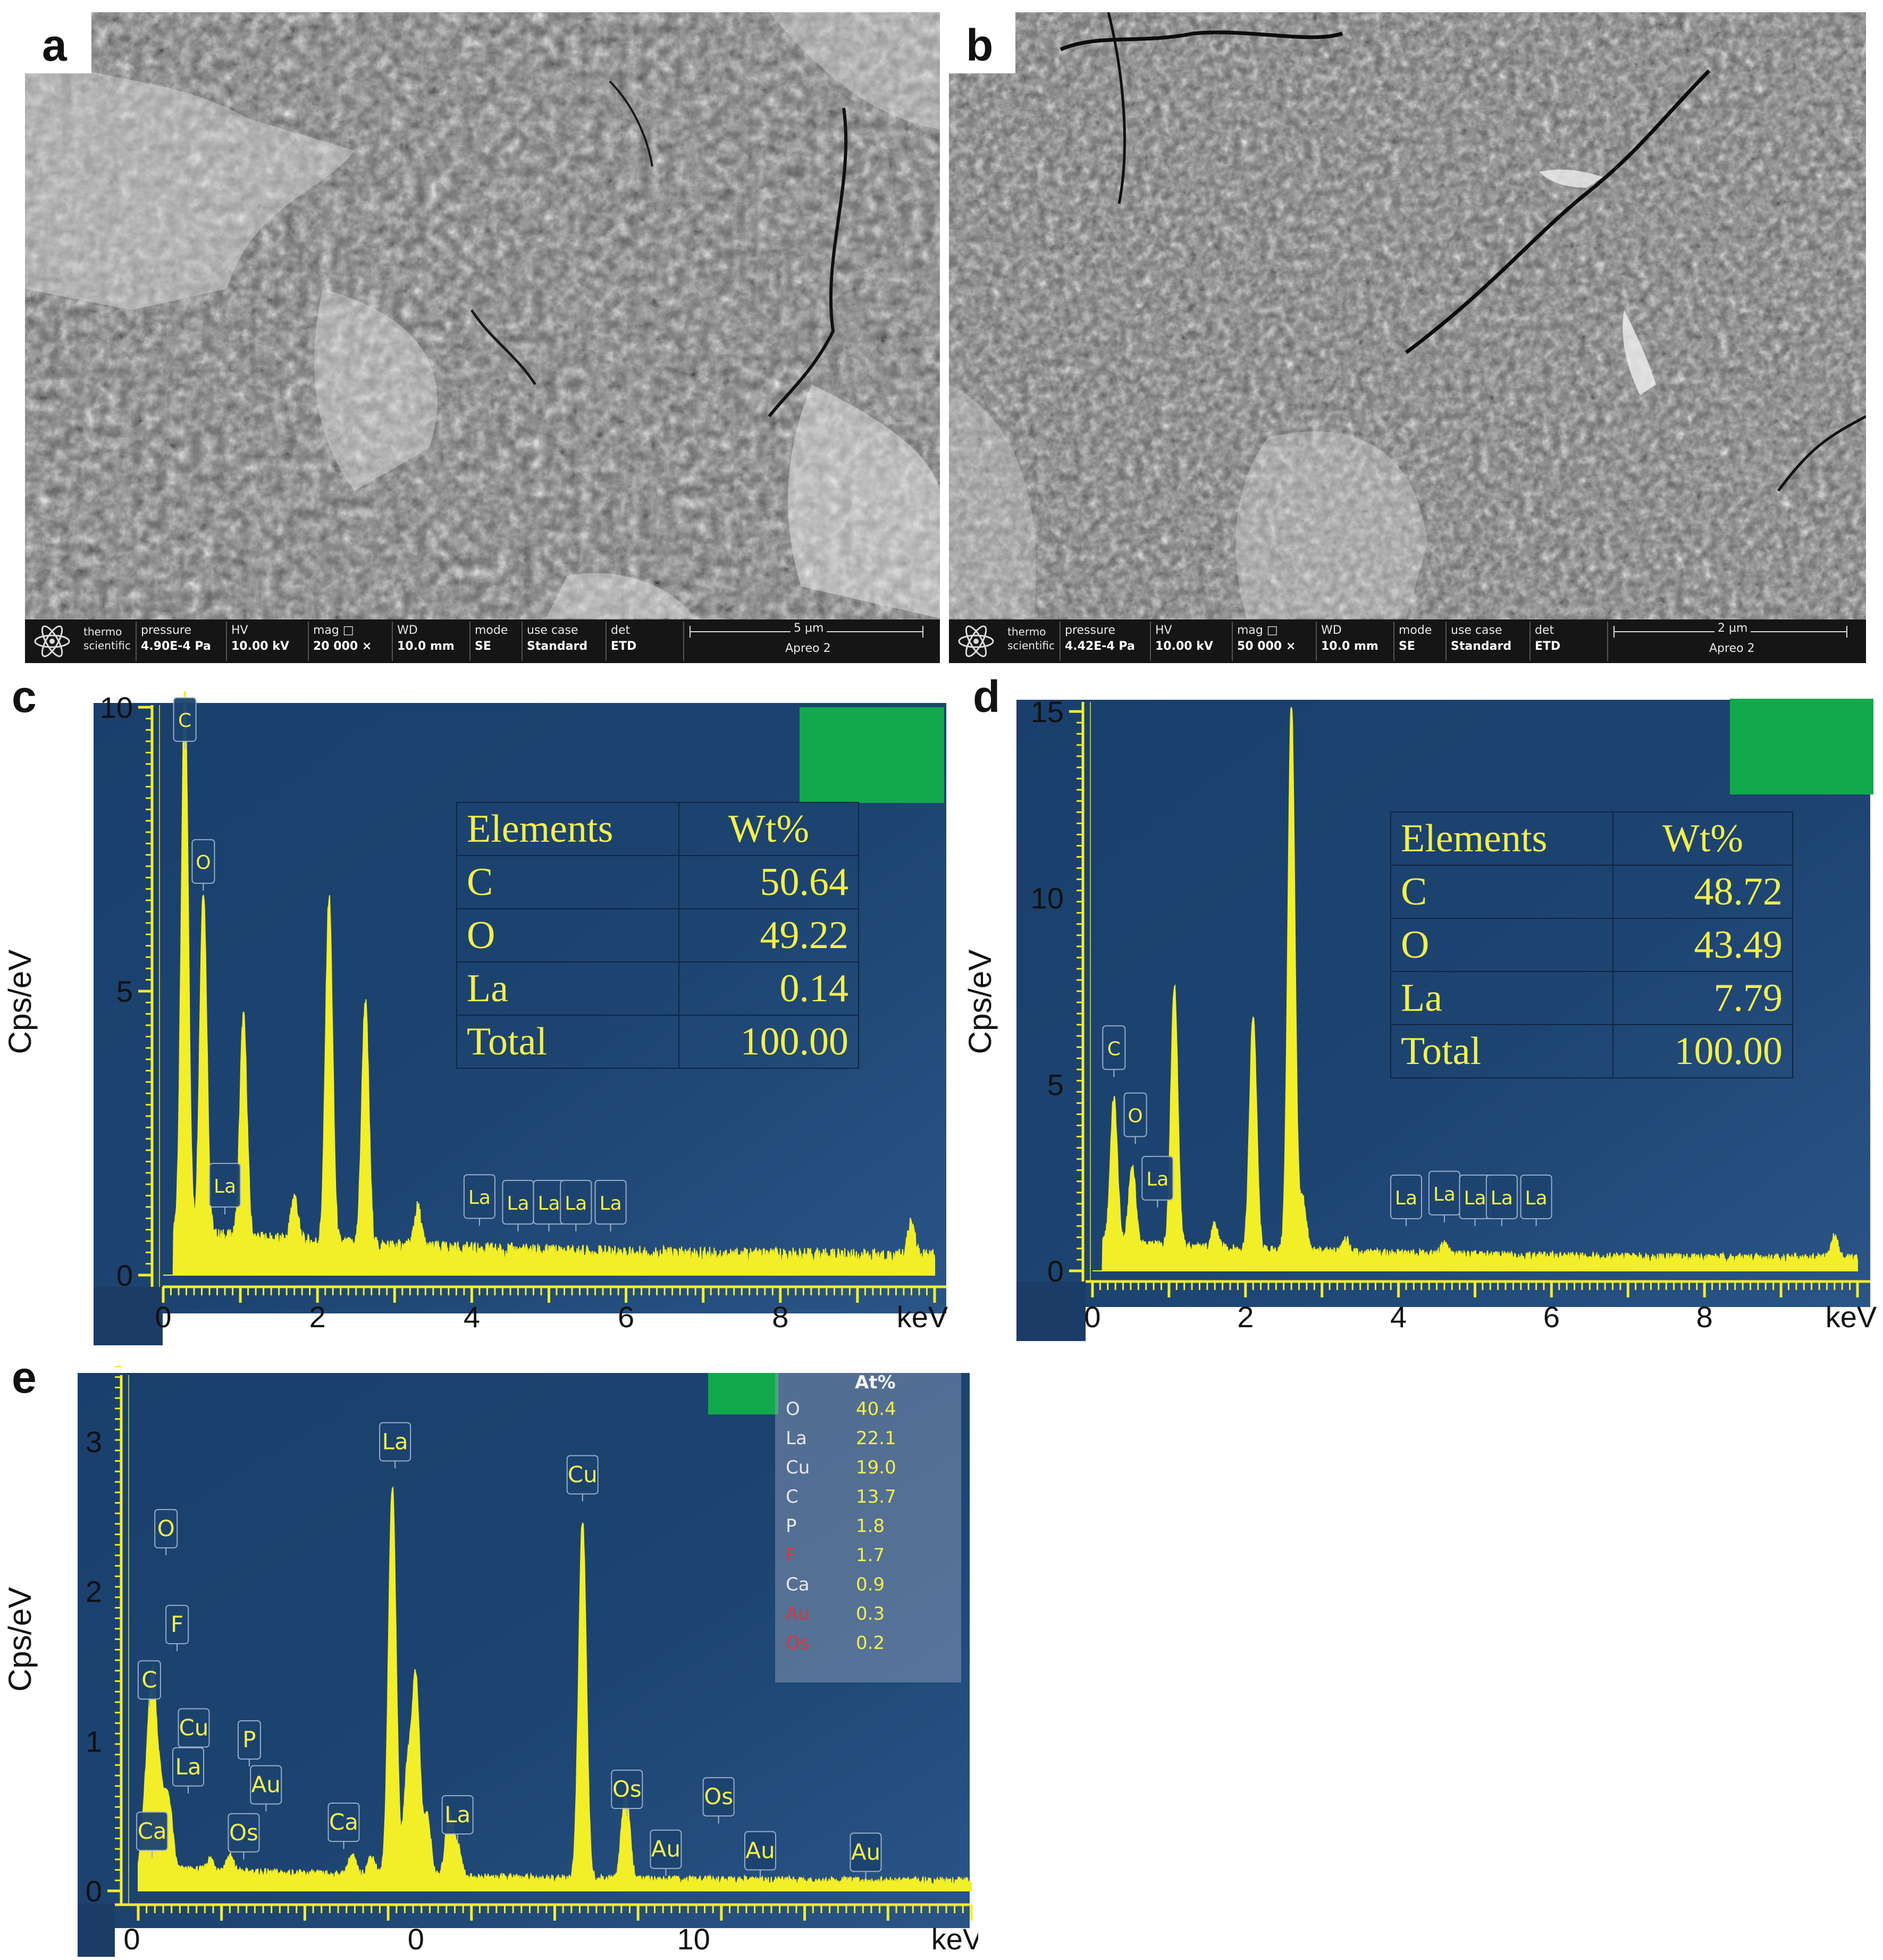 The height and width of the screenshot is (1960, 1883). I want to click on table-cell-value: 7.79, so click(1702, 998).